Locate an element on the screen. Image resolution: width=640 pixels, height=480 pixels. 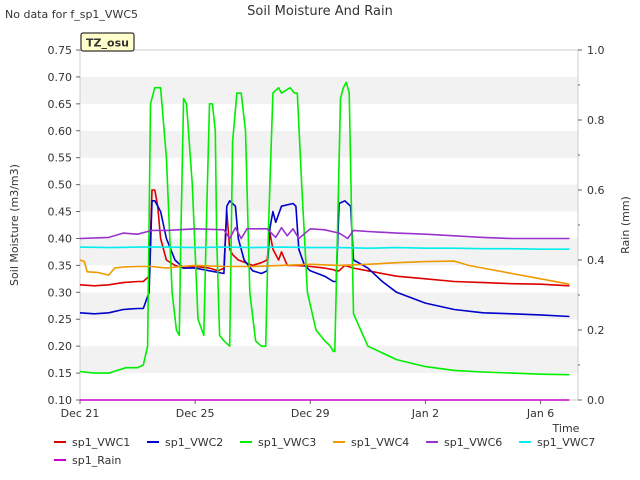
legend-label: sp1_VWC6 is located at coordinates (473, 442).